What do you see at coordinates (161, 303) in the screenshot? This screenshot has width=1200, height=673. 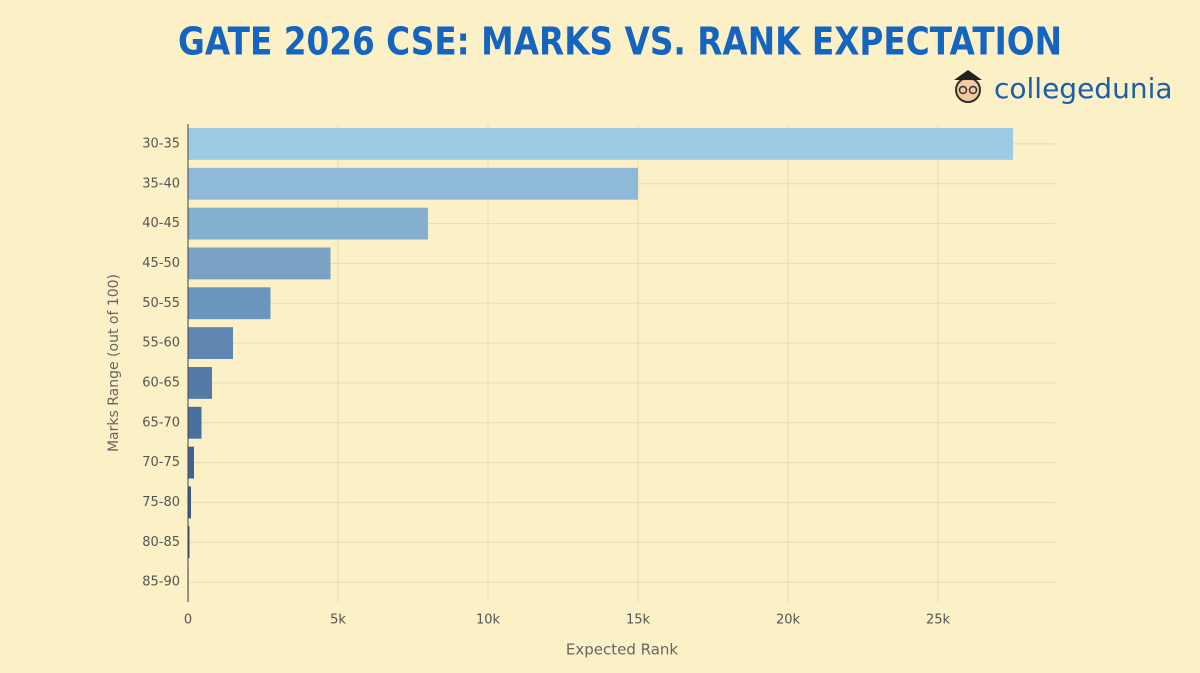 I see `y-tick-label: 50-55` at bounding box center [161, 303].